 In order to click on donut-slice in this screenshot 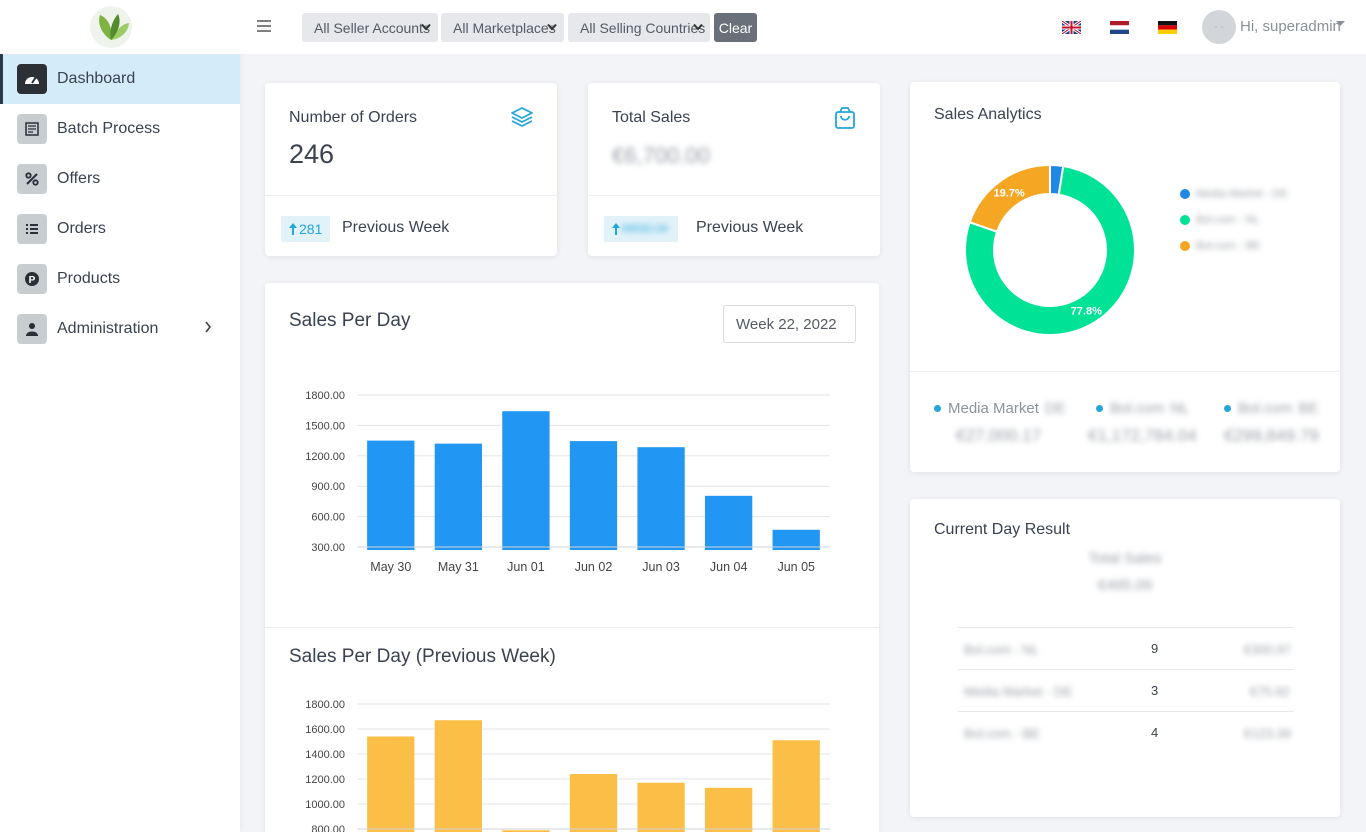, I will do `click(1009, 198)`.